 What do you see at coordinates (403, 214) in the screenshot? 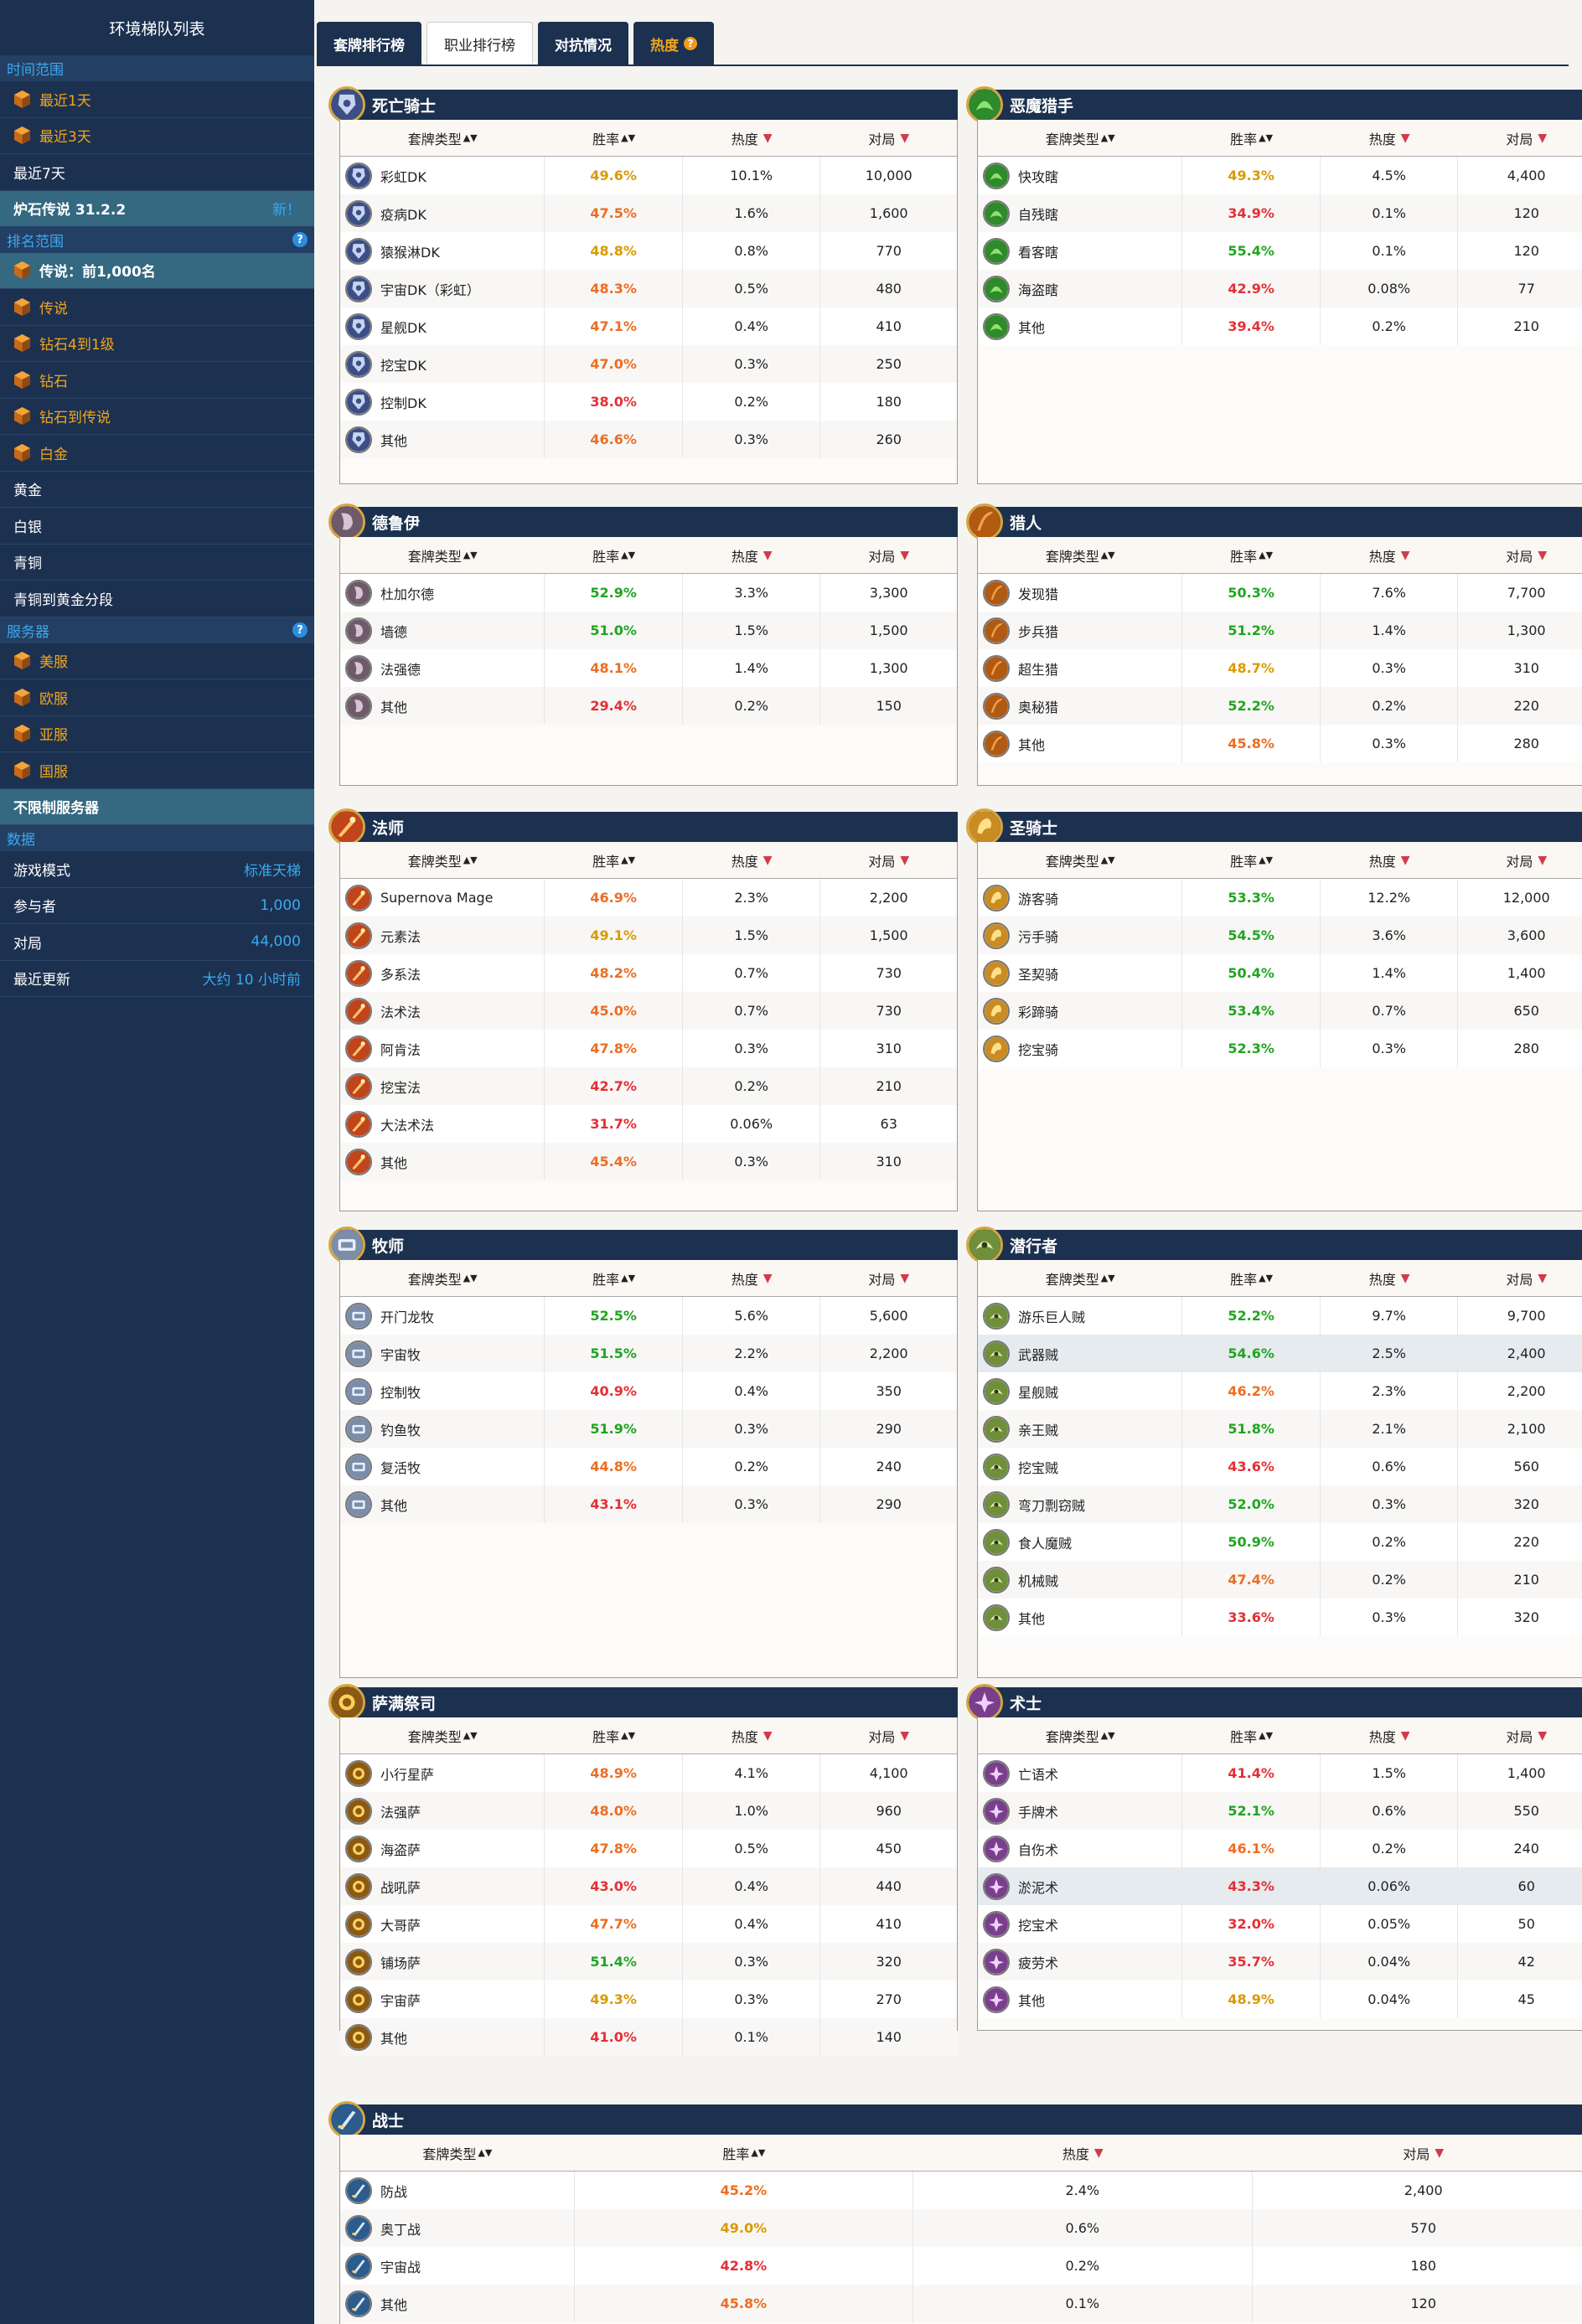
I see `deck-name: 疫病DK` at bounding box center [403, 214].